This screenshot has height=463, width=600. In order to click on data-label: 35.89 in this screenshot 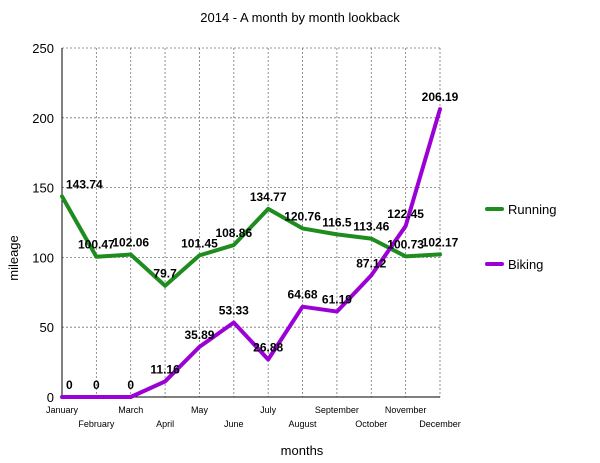, I will do `click(199, 335)`.